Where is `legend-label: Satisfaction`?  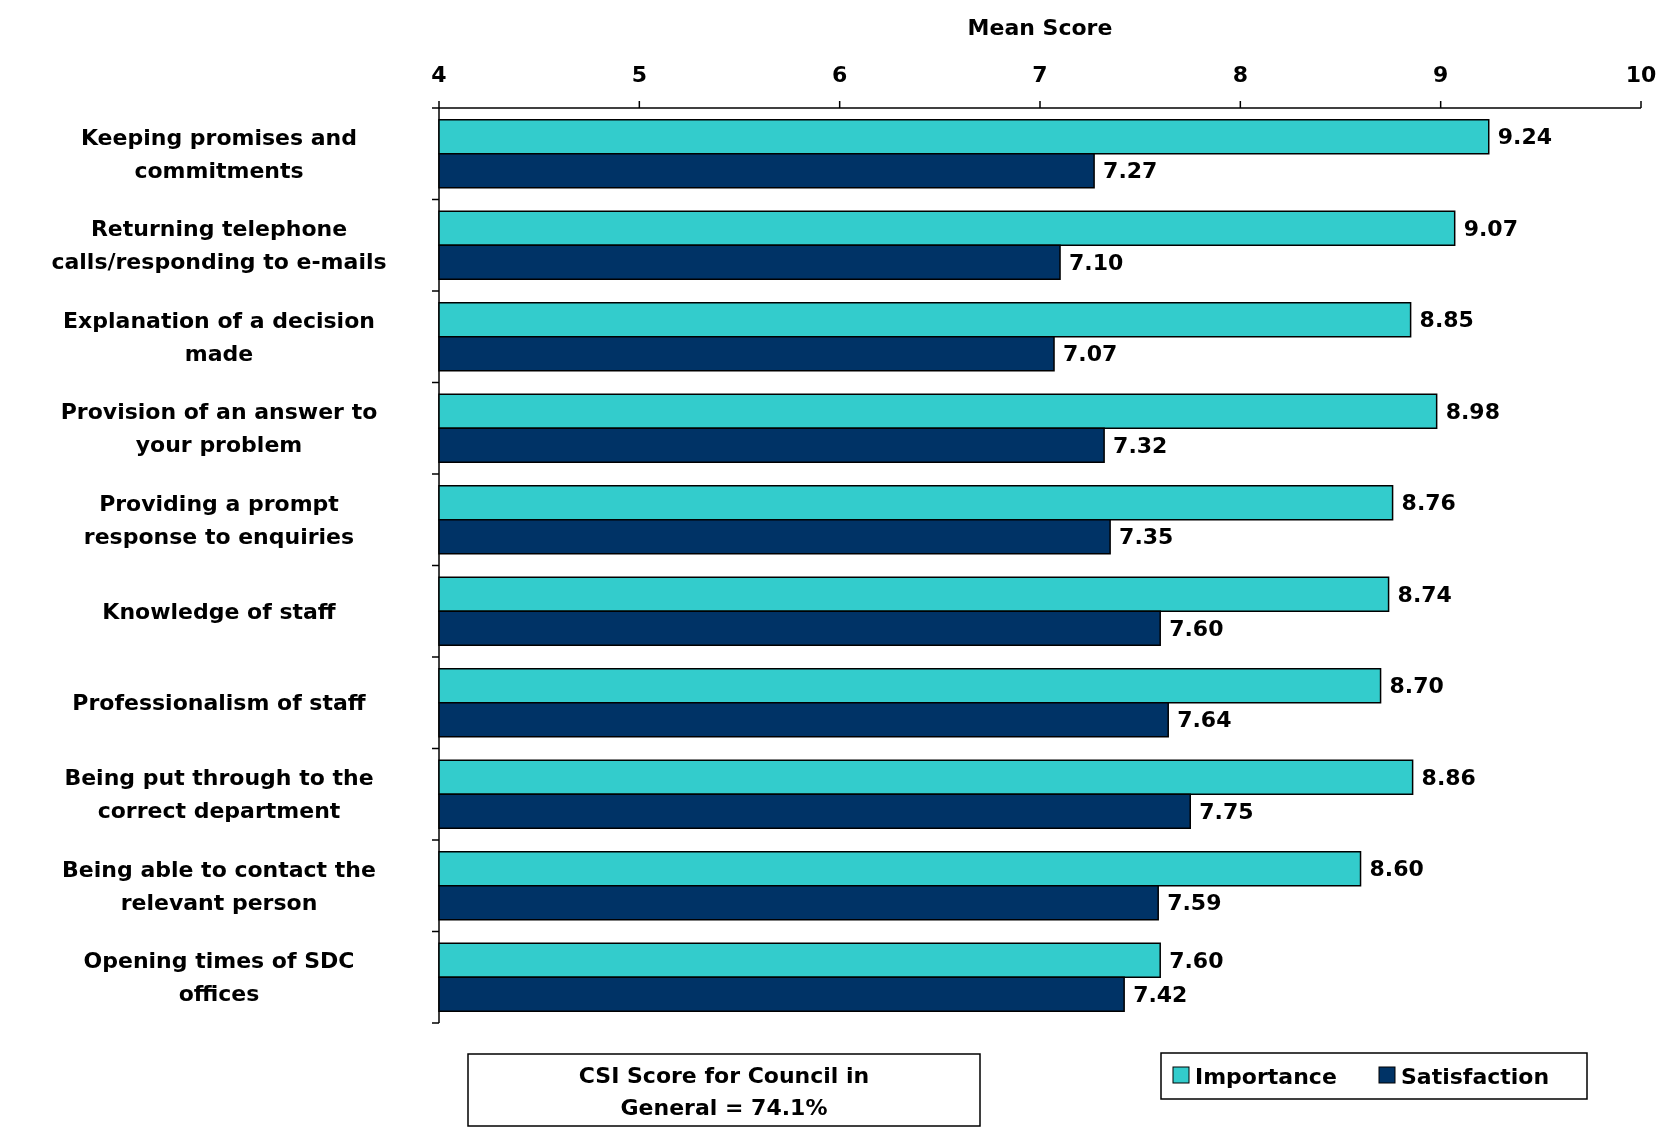
legend-label: Satisfaction is located at coordinates (1475, 1076).